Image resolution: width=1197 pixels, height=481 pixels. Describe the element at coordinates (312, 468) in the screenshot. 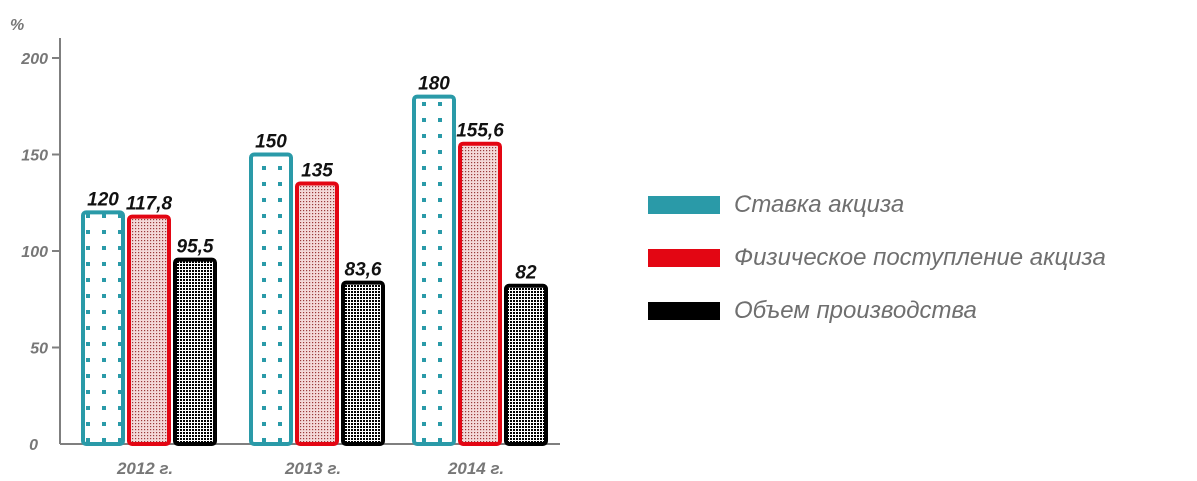

I see `x-category-label: 2013 г.` at that location.